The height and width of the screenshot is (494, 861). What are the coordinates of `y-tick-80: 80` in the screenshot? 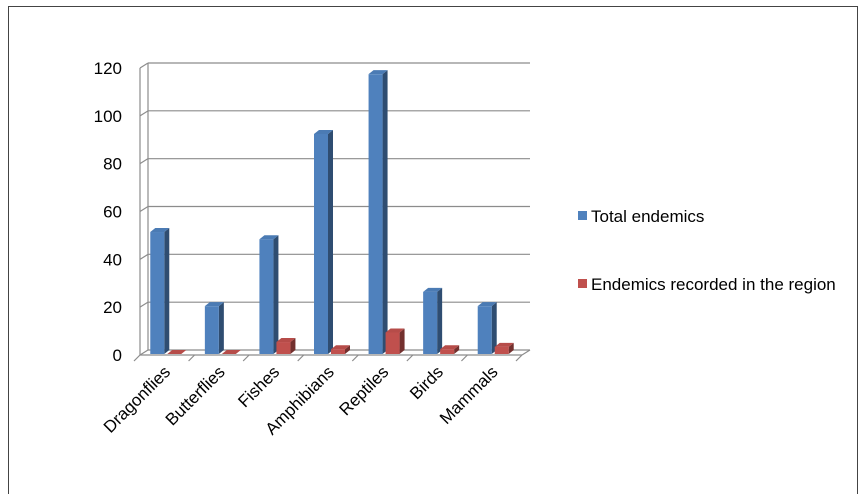 It's located at (112, 164).